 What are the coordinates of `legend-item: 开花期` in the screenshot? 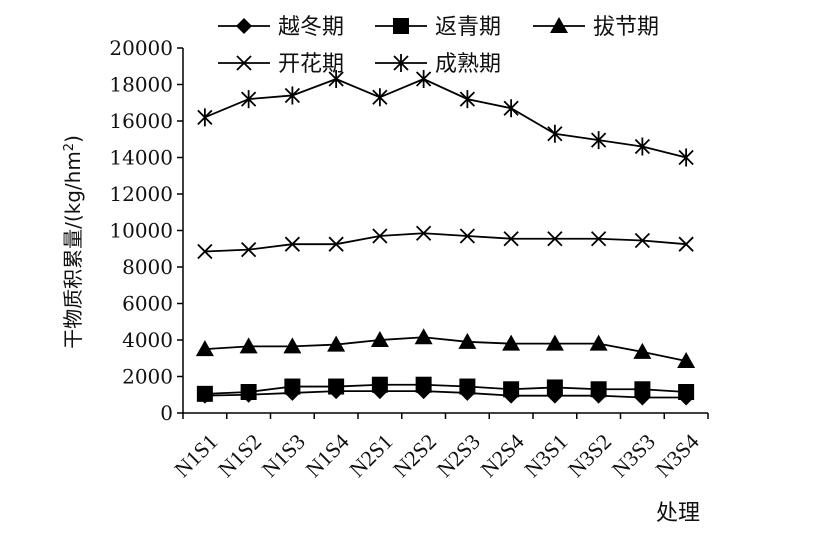 It's located at (281, 64).